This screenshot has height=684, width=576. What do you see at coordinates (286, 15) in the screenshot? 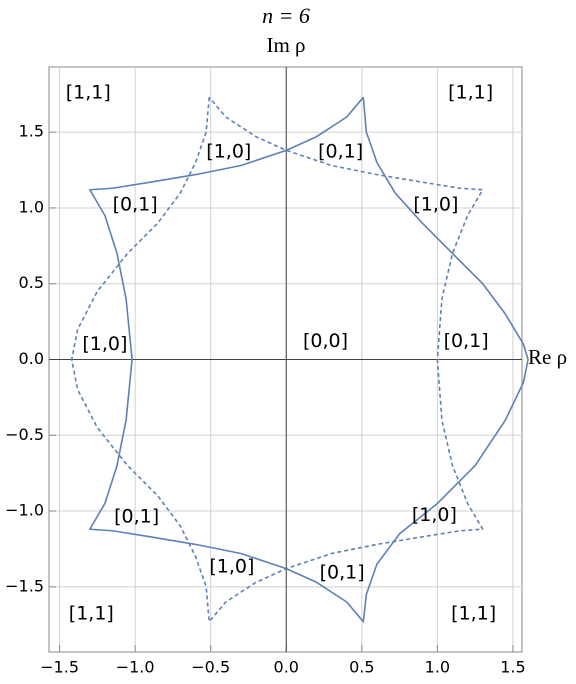
I see `chart-title: n = 6` at bounding box center [286, 15].